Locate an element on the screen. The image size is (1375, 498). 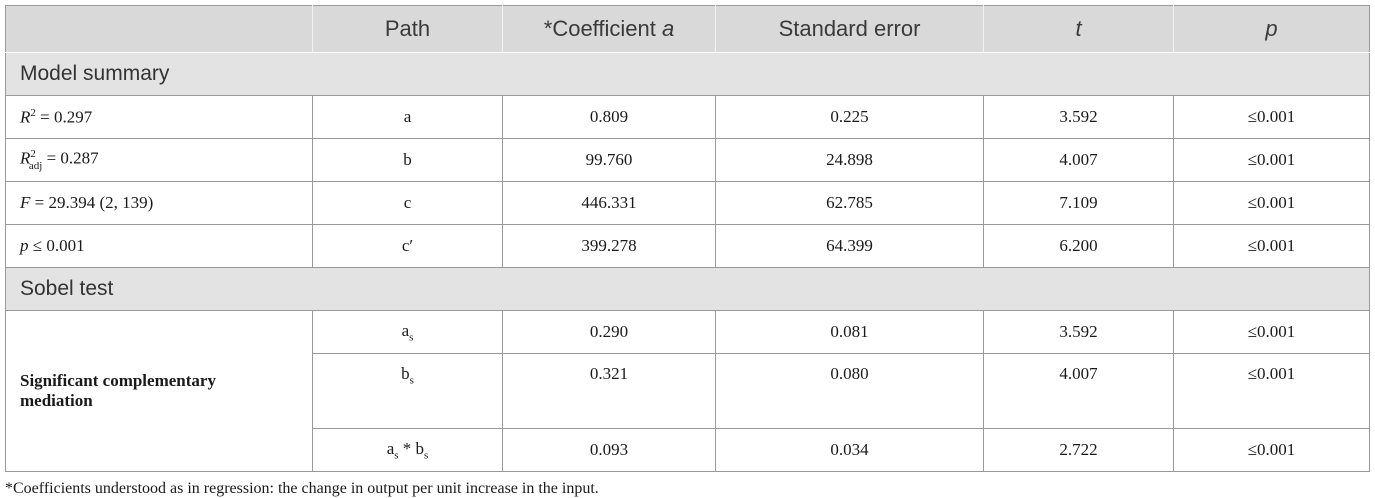
section-sobel-test: Sobel test is located at coordinates (687, 289).